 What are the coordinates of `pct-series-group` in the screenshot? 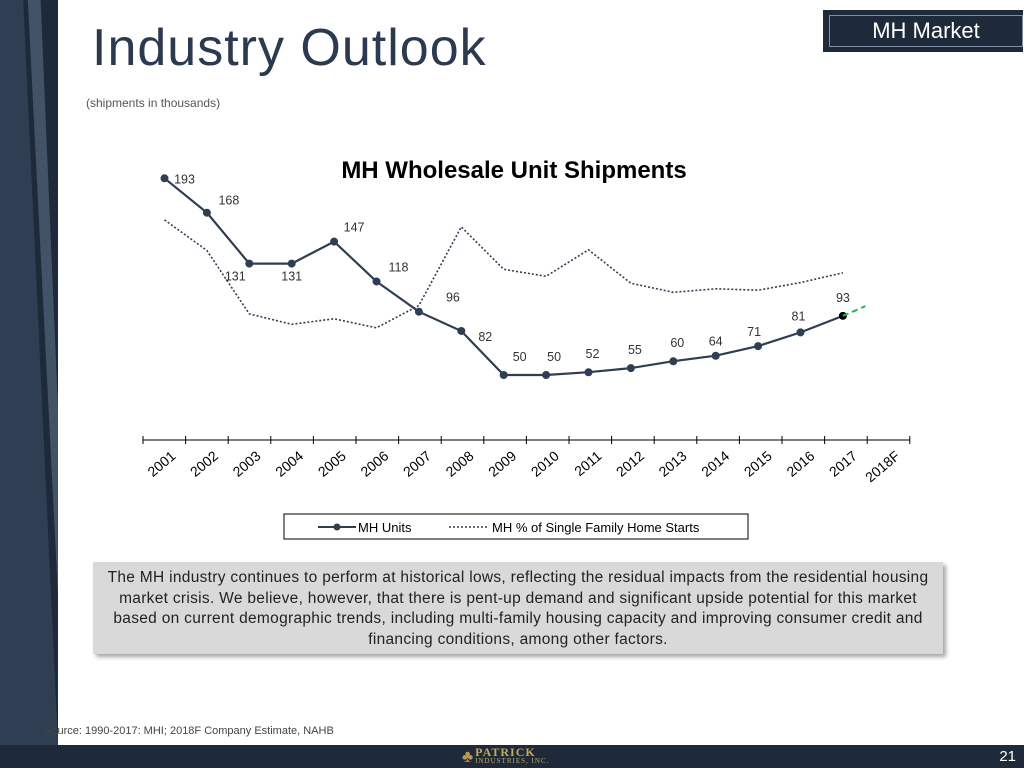 It's located at (504, 274).